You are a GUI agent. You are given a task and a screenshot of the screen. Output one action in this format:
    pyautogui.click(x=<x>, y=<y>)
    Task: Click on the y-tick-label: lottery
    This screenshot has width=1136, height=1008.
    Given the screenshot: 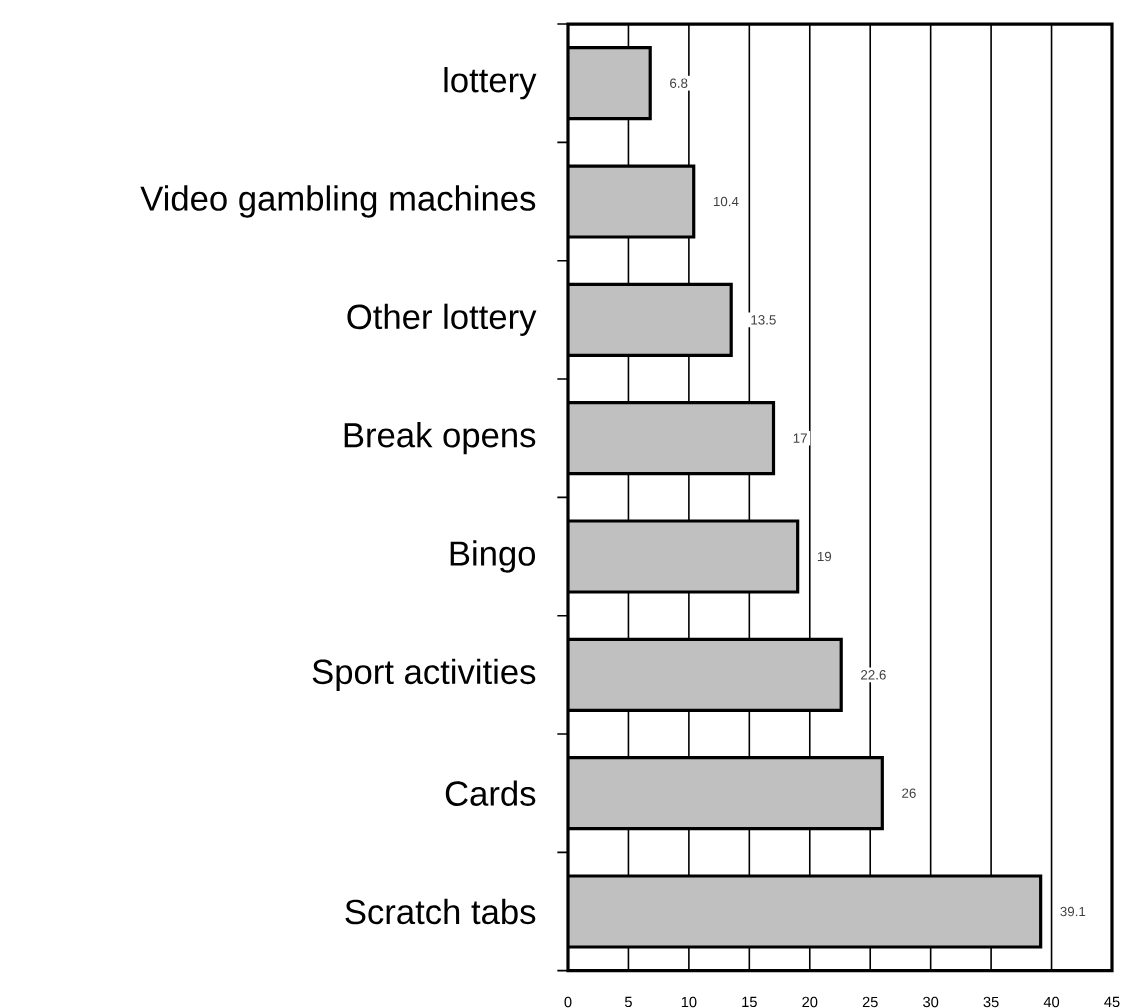 What is the action you would take?
    pyautogui.click(x=490, y=83)
    